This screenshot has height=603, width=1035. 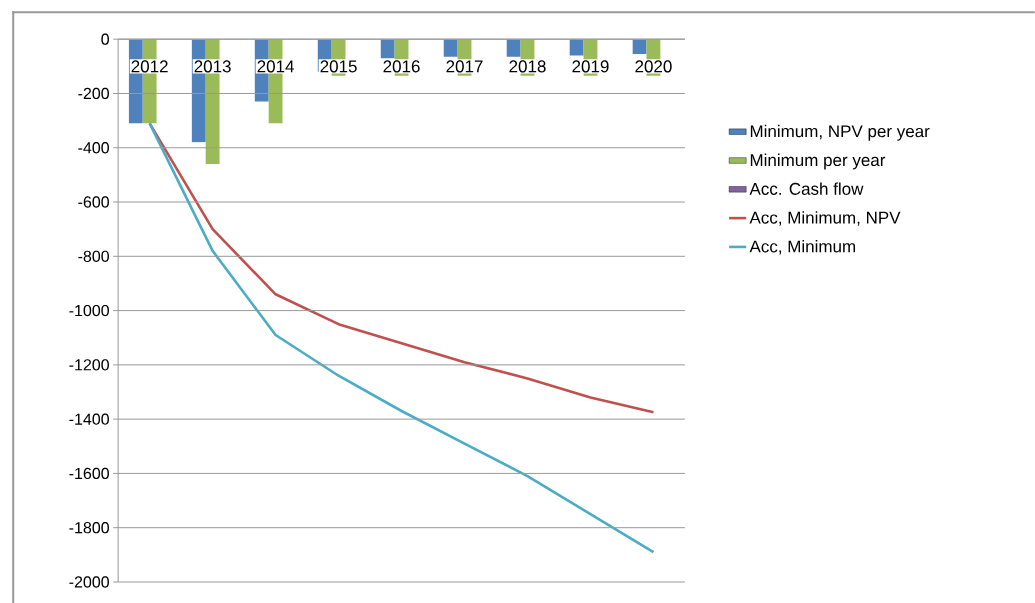 What do you see at coordinates (275, 66) in the screenshot?
I see `x-tick-label: 2014` at bounding box center [275, 66].